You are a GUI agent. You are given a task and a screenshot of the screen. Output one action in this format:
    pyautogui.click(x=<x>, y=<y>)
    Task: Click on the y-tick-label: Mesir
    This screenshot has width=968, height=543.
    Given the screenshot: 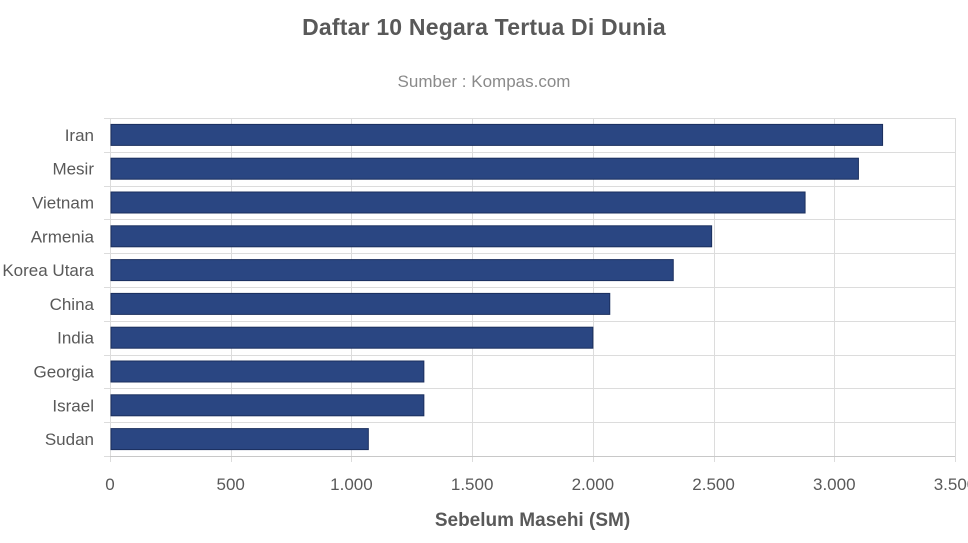 What is the action you would take?
    pyautogui.click(x=73, y=169)
    